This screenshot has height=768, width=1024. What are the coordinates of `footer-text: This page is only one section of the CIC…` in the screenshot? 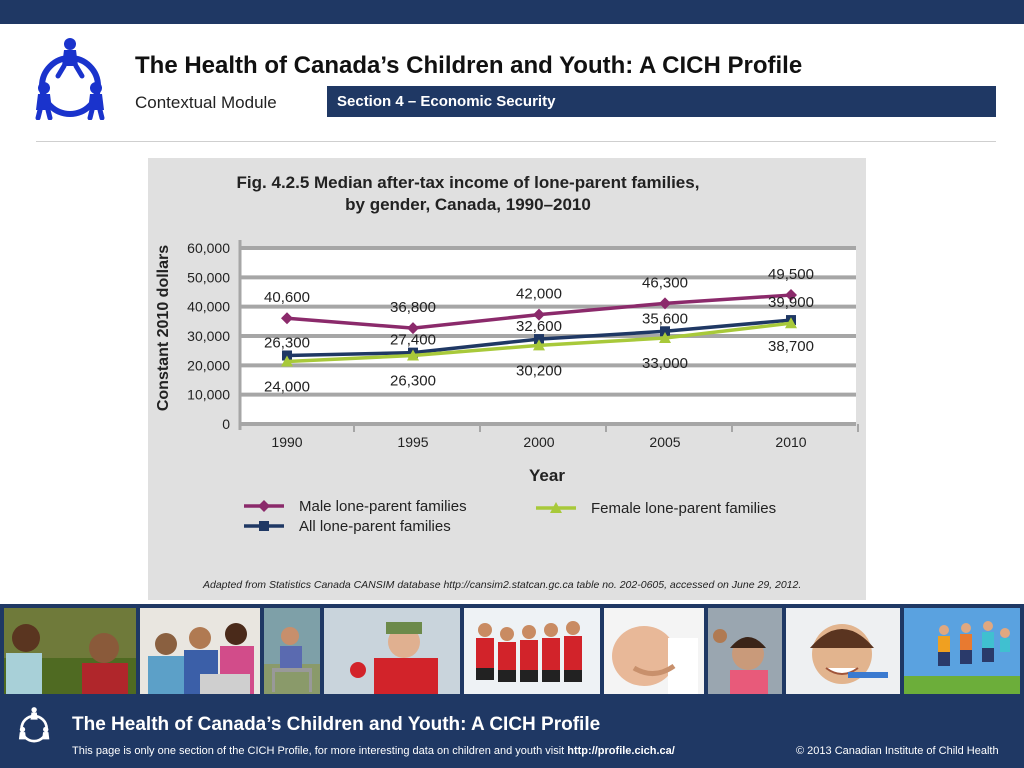 It's located at (373, 751).